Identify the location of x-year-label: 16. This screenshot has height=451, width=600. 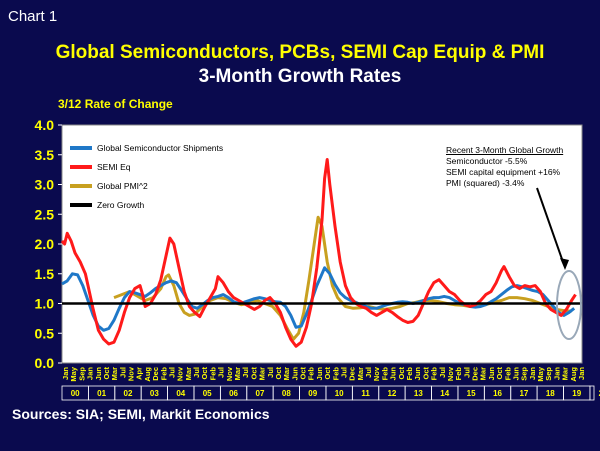
(497, 393).